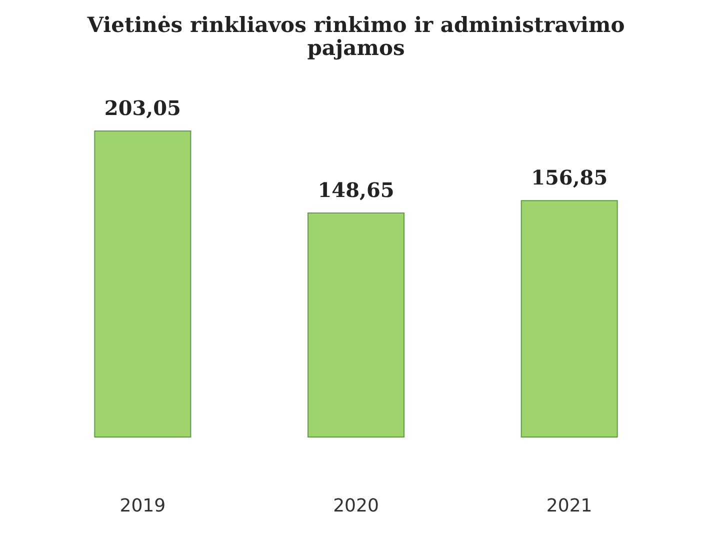 The image size is (712, 535). I want to click on data-label: 156,85, so click(569, 178).